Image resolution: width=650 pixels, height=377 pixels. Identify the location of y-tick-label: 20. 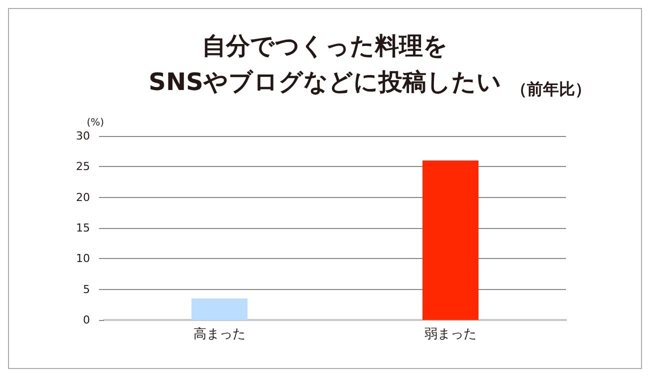
(83, 197).